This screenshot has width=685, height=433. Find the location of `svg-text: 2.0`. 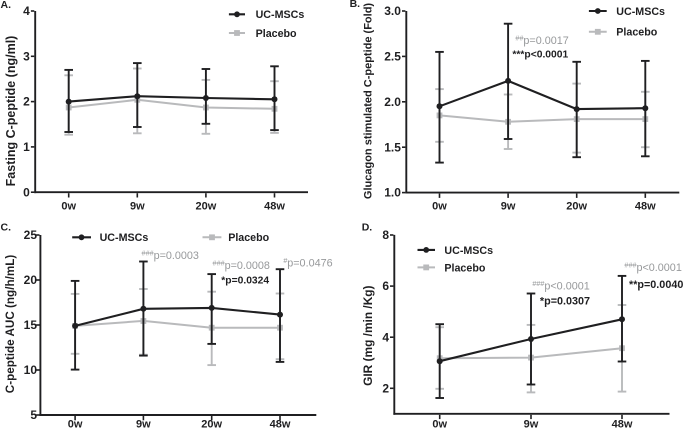

svg-text: 2.0 is located at coordinates (392, 102).